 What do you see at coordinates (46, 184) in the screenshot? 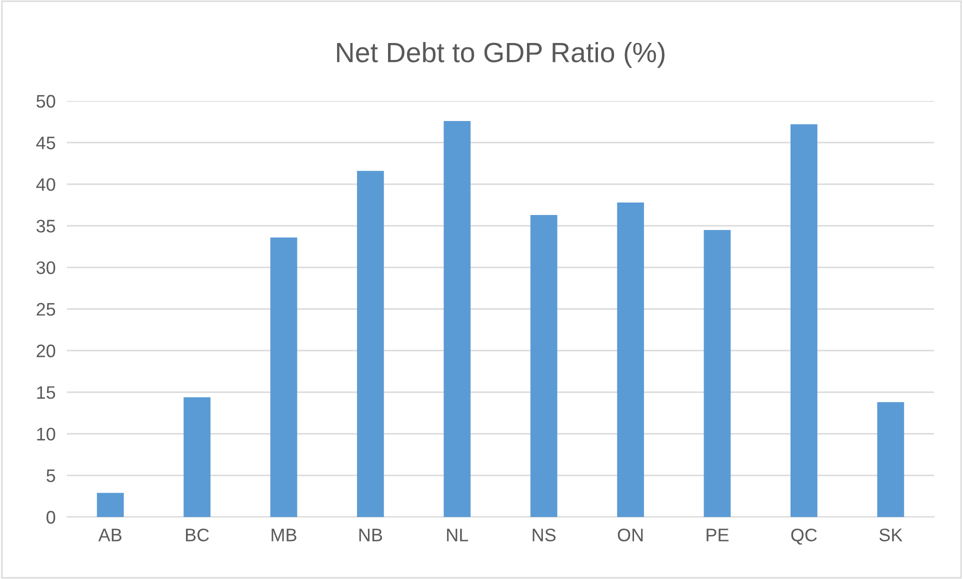
I see `y-tick-label: 40` at bounding box center [46, 184].